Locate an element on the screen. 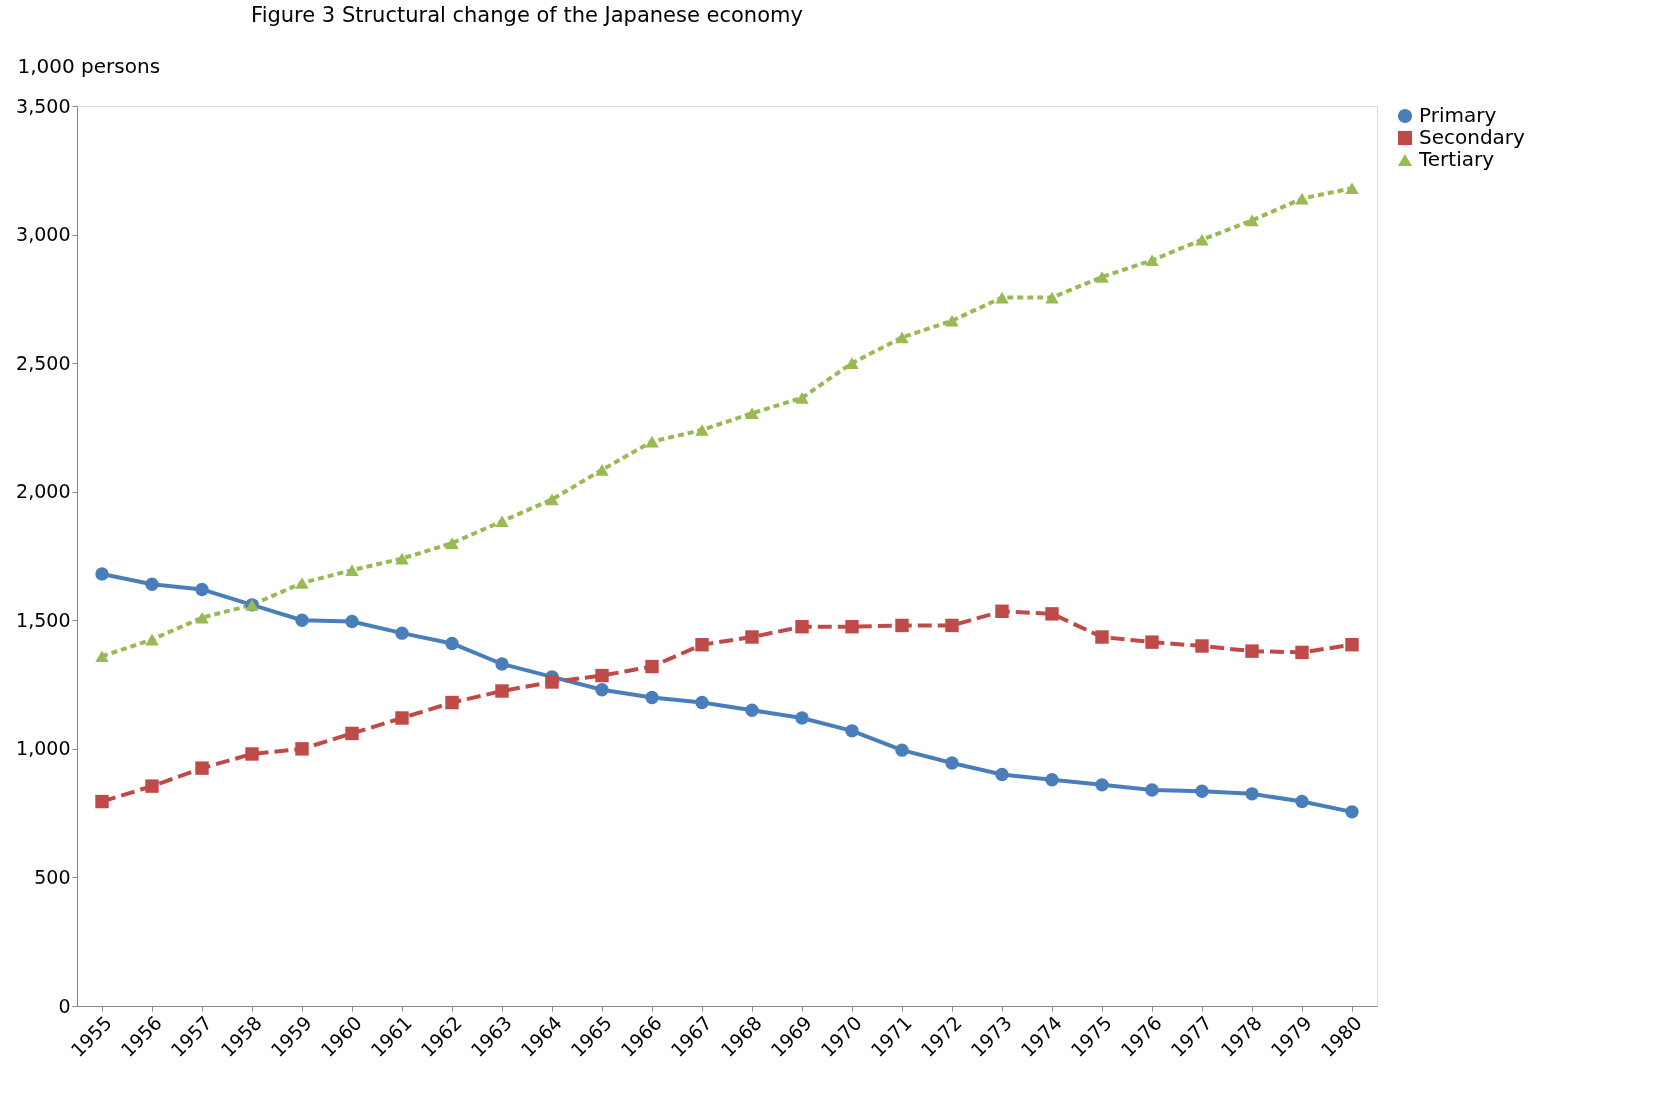 The width and height of the screenshot is (1656, 1111). y-tick-label: 500 is located at coordinates (52, 876).